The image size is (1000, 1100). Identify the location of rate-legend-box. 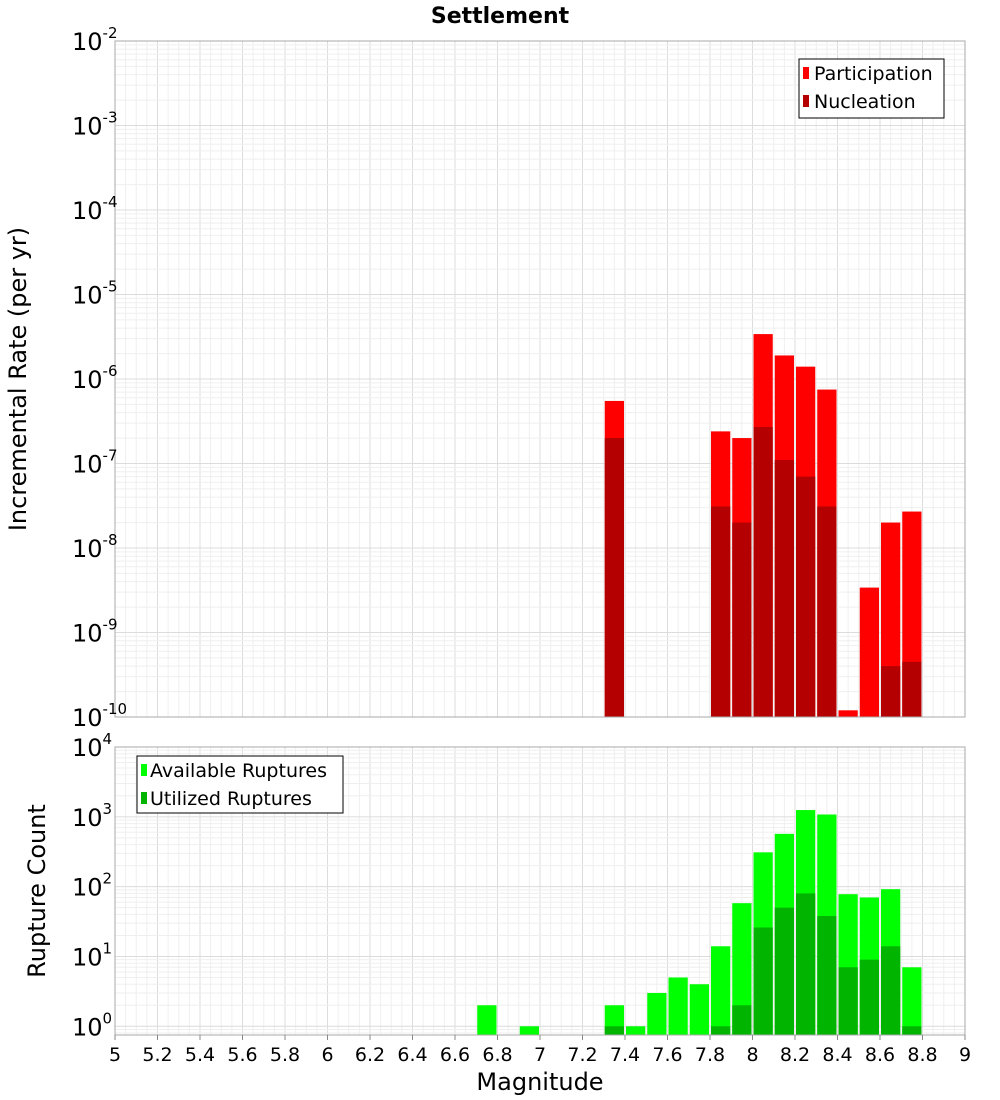
(871, 88).